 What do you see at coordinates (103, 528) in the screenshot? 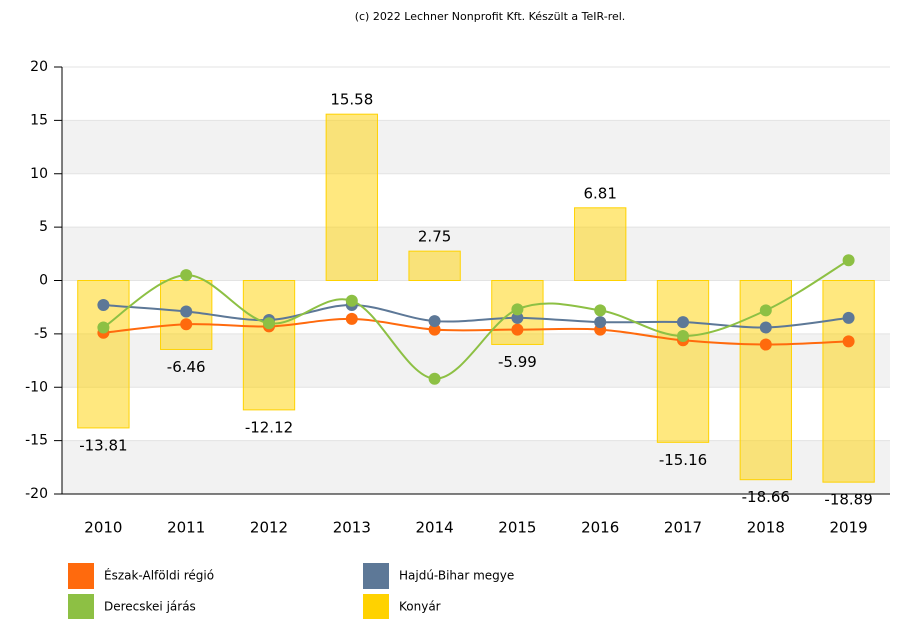
I see `x-tick-label: 2010` at bounding box center [103, 528].